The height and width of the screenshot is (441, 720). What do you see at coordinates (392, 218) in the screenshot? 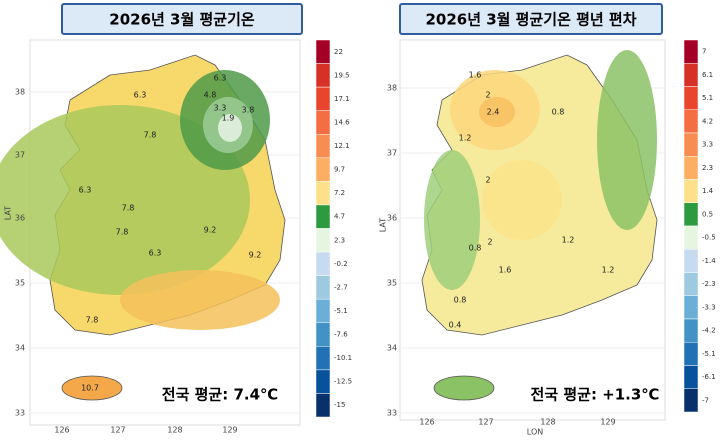
I see `lat-tick-label: 36` at bounding box center [392, 218].